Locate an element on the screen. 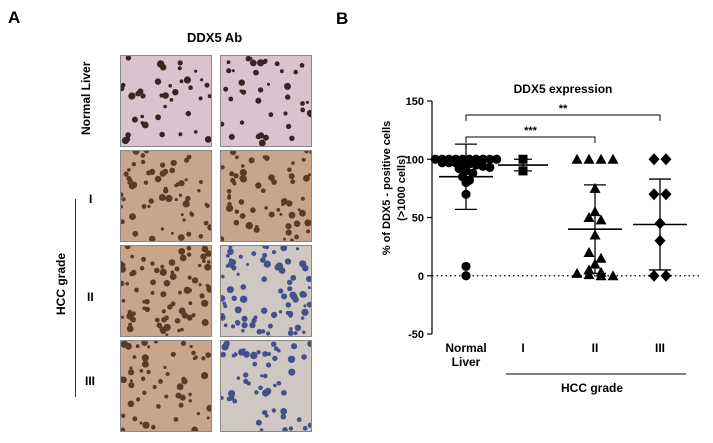 The image size is (713, 443). x-category-label: III is located at coordinates (660, 348).